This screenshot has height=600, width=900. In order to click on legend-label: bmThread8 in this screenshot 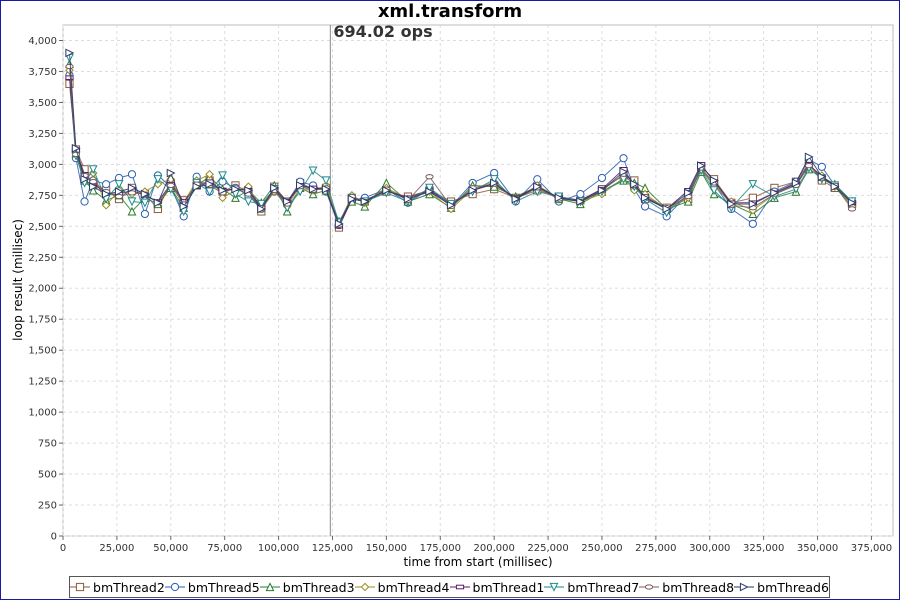, I will do `click(698, 587)`.